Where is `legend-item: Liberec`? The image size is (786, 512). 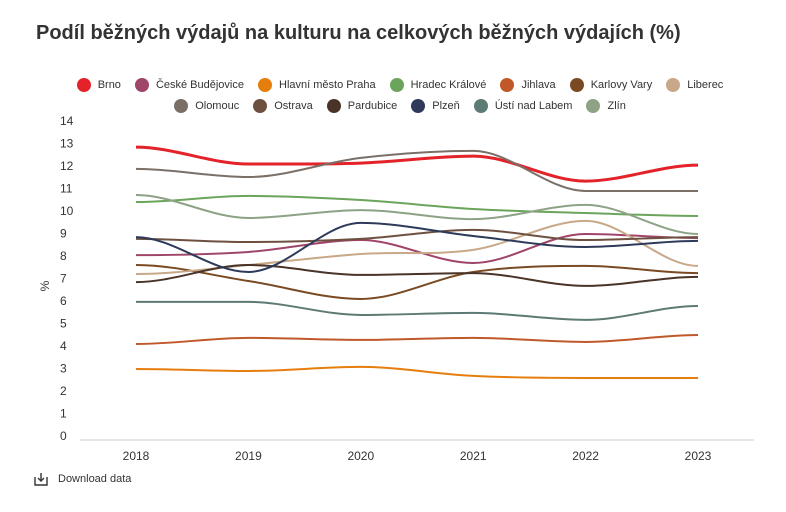 legend-item: Liberec is located at coordinates (694, 84).